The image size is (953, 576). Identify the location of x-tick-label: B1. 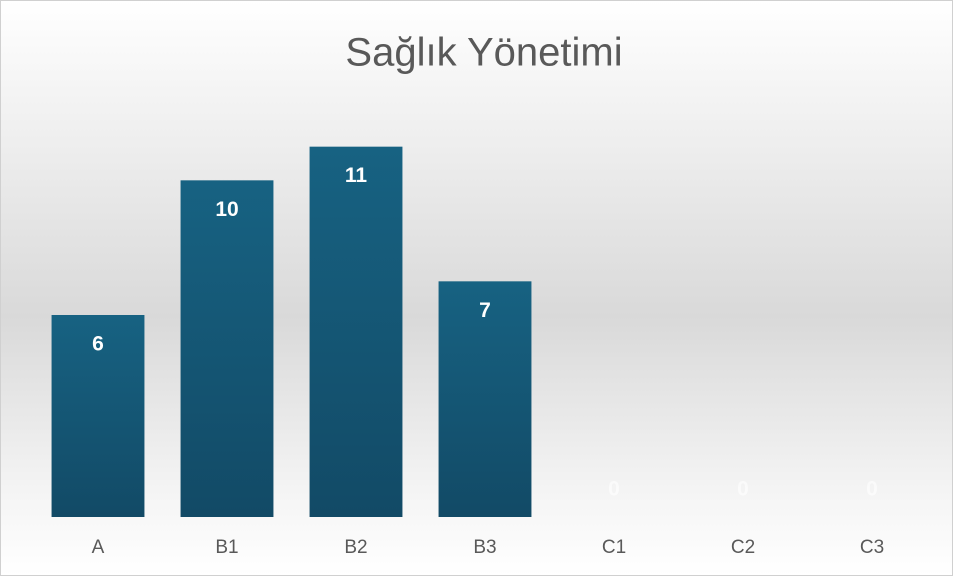
(226, 547).